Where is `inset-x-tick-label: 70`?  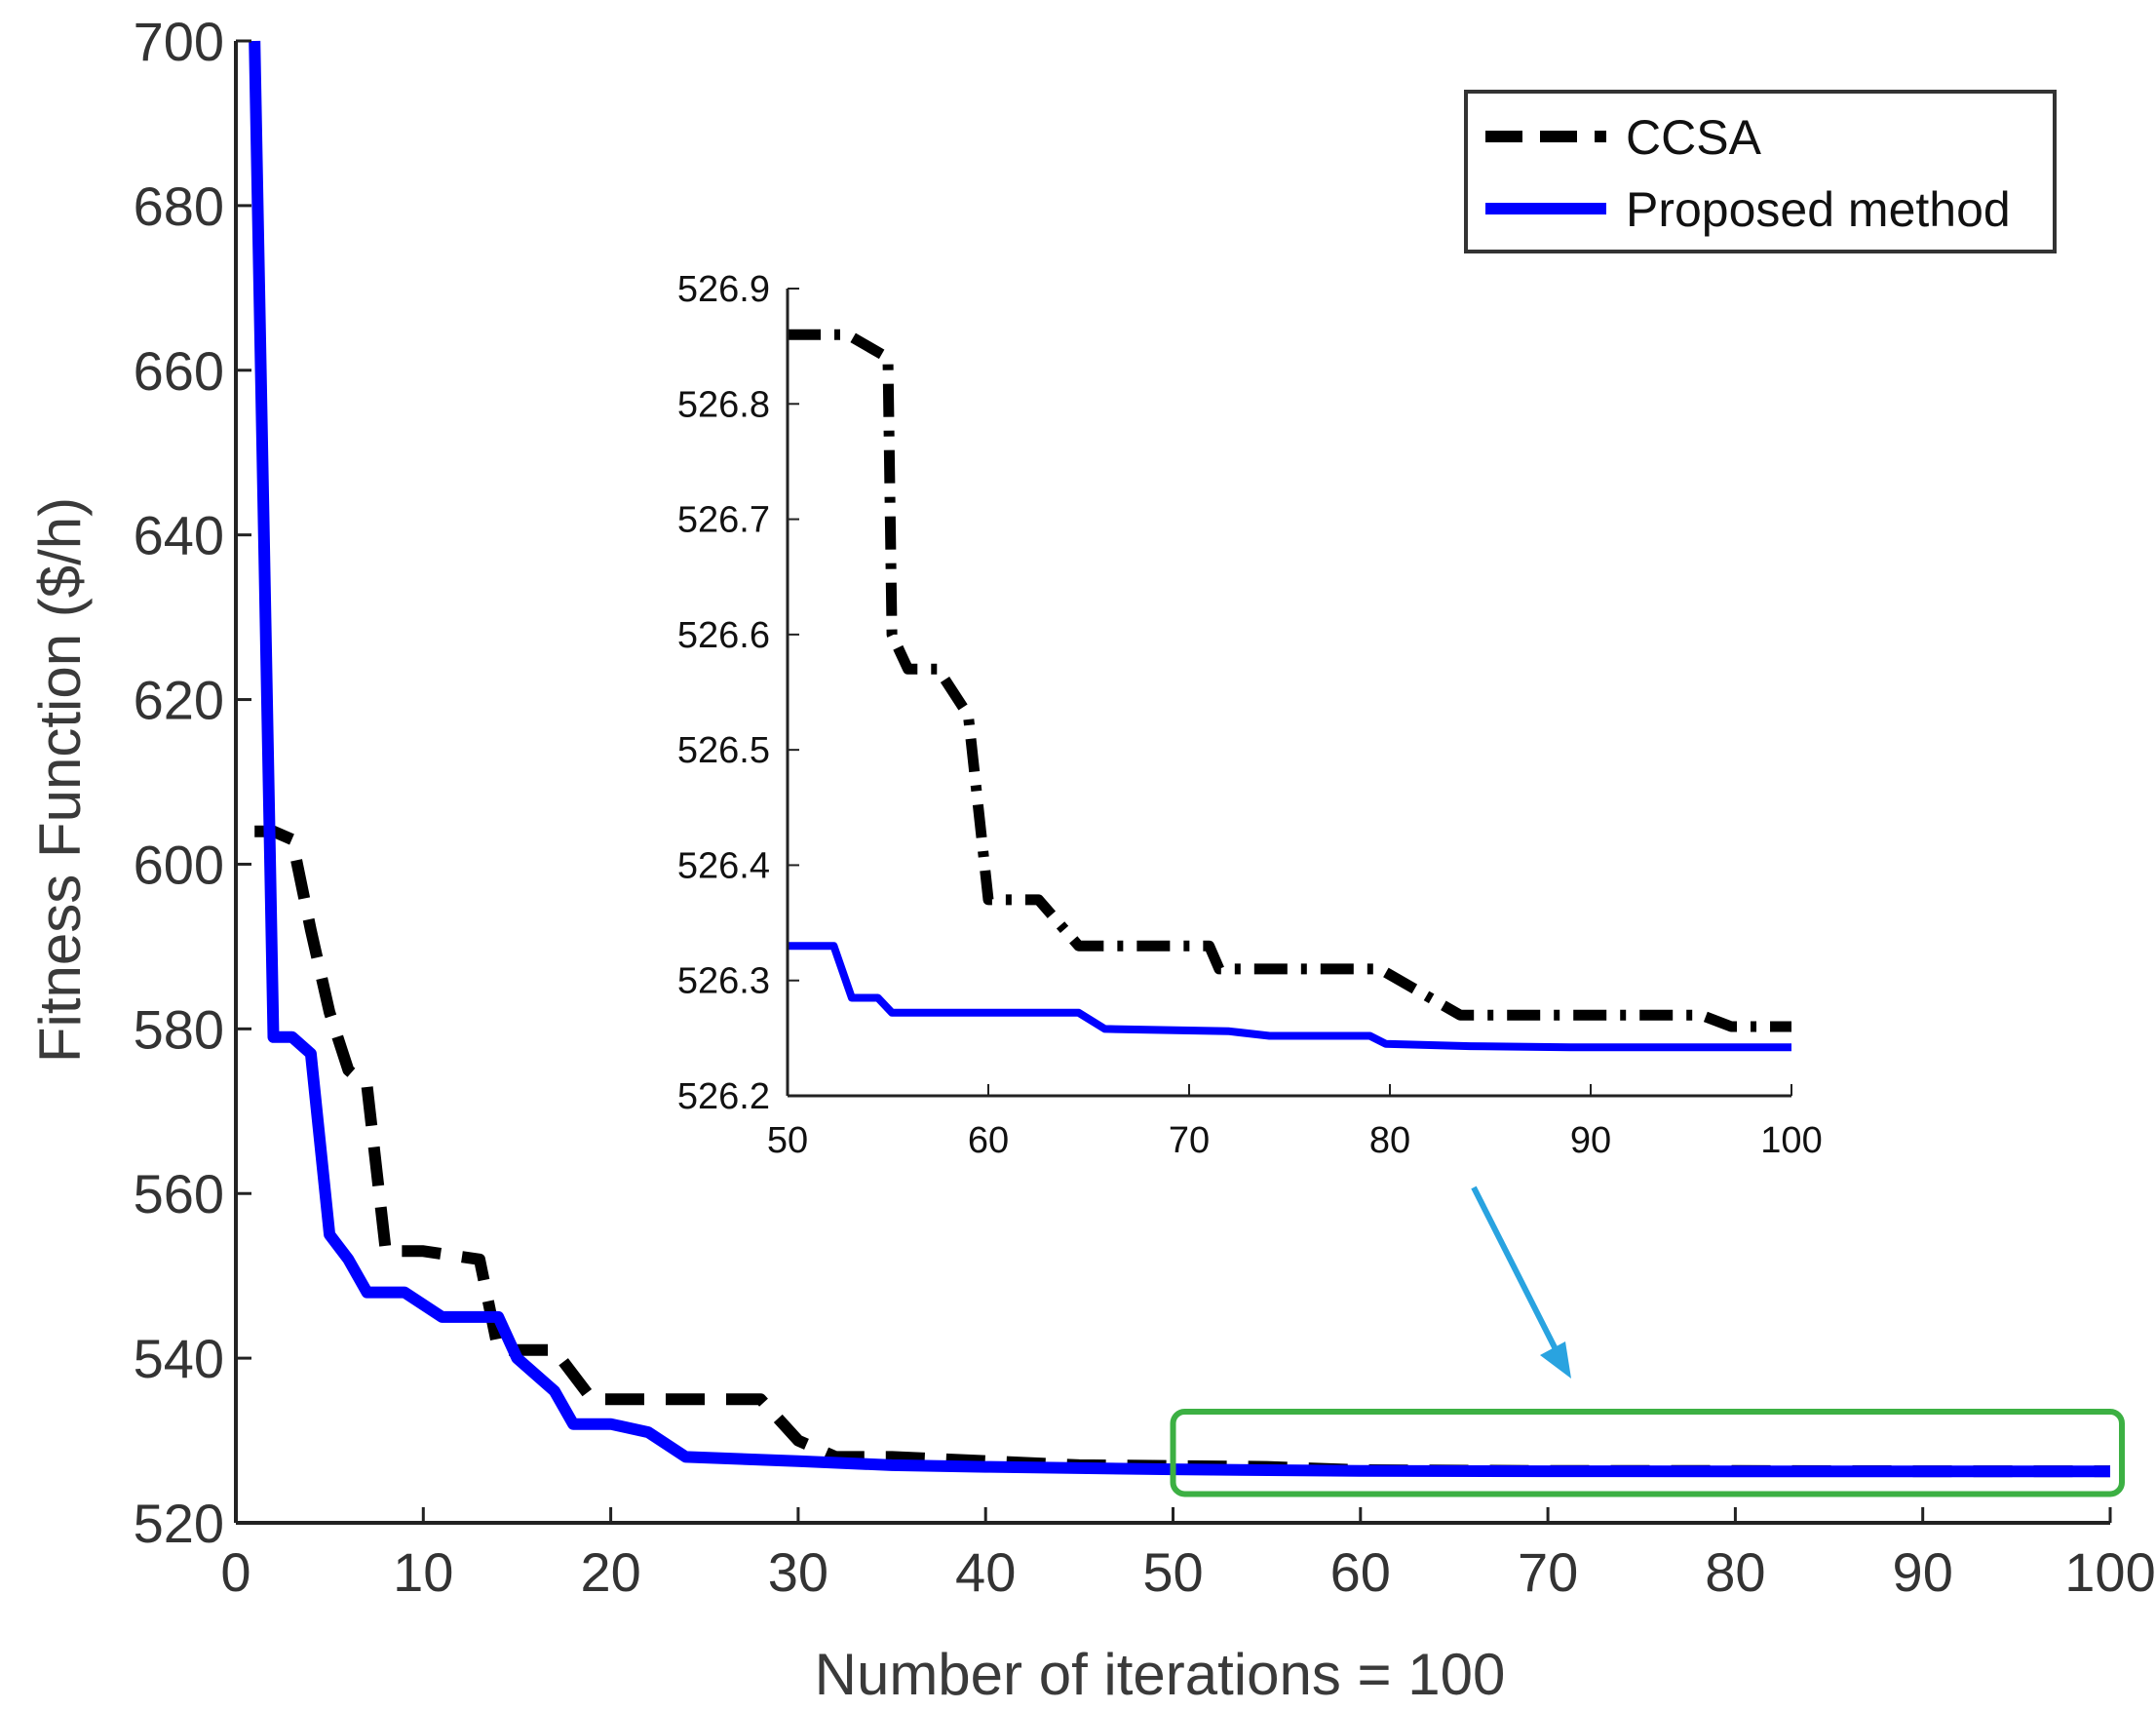 inset-x-tick-label: 70 is located at coordinates (1189, 1140).